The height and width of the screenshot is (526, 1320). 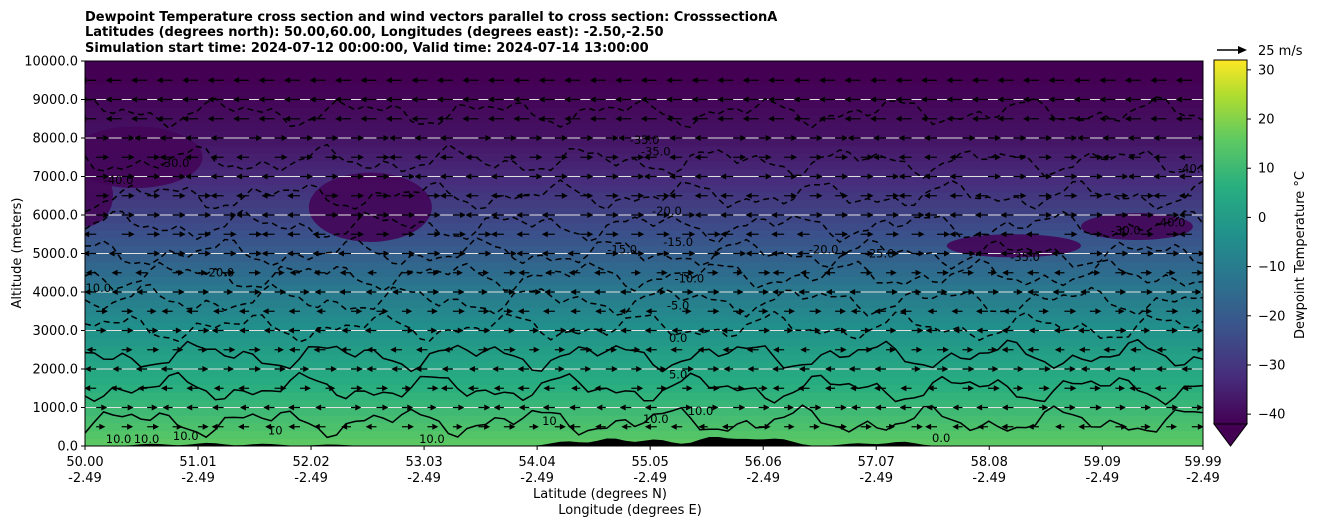 I want to click on contour-line, so click(x=644, y=226).